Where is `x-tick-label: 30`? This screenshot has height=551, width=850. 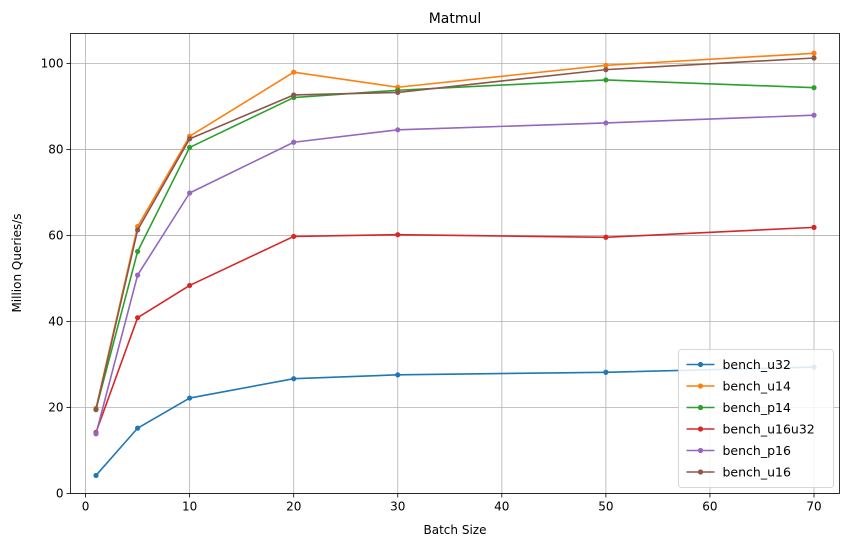
x-tick-label: 30 is located at coordinates (397, 507).